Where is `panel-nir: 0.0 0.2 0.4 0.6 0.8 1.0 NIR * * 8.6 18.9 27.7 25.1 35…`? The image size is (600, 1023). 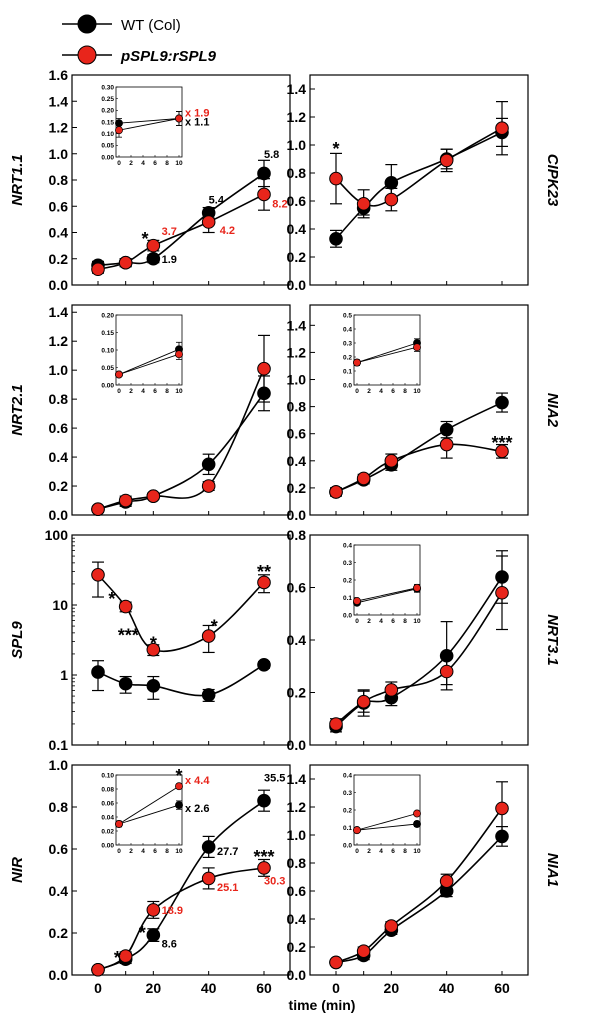 panel-nir: 0.0 0.2 0.4 0.6 0.8 1.0 NIR * * 8.6 18.9 27.7 25.1 35… is located at coordinates (150, 870).